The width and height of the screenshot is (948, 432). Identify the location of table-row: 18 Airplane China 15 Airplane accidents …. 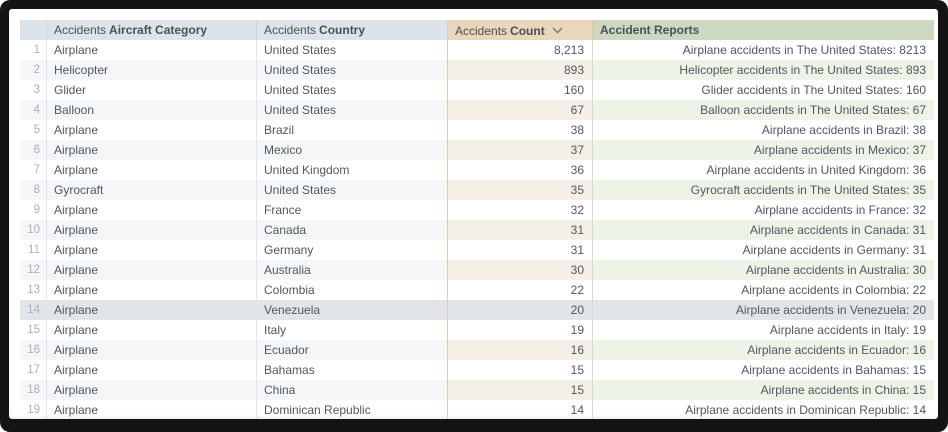
(477, 390).